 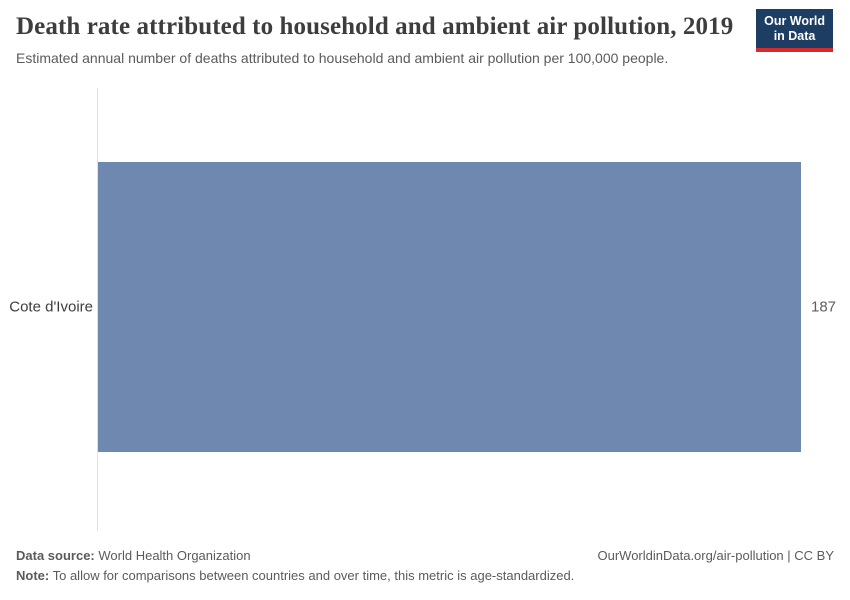 I want to click on entity-label: Cote d'Ivoire, so click(x=51, y=307).